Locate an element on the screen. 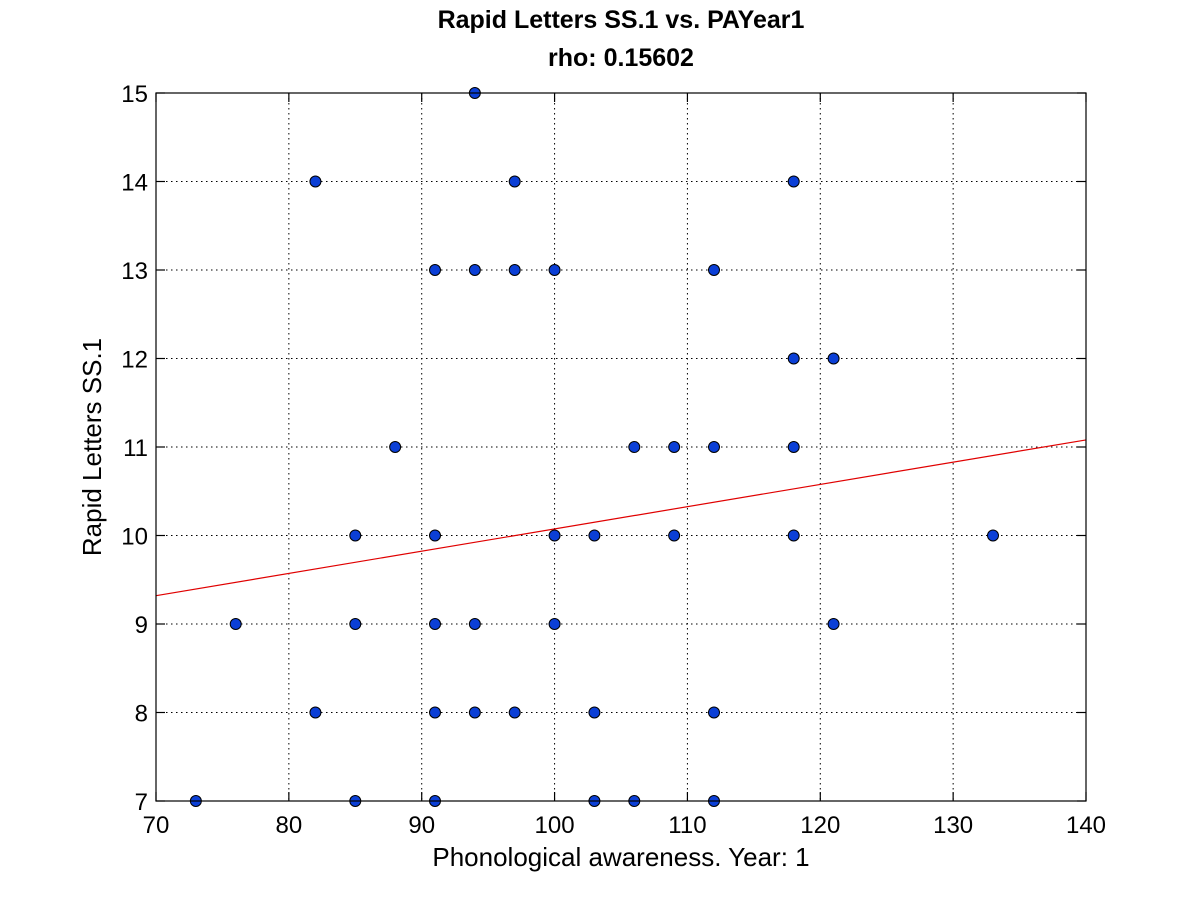  y-tick-label: 12 is located at coordinates (134, 360).